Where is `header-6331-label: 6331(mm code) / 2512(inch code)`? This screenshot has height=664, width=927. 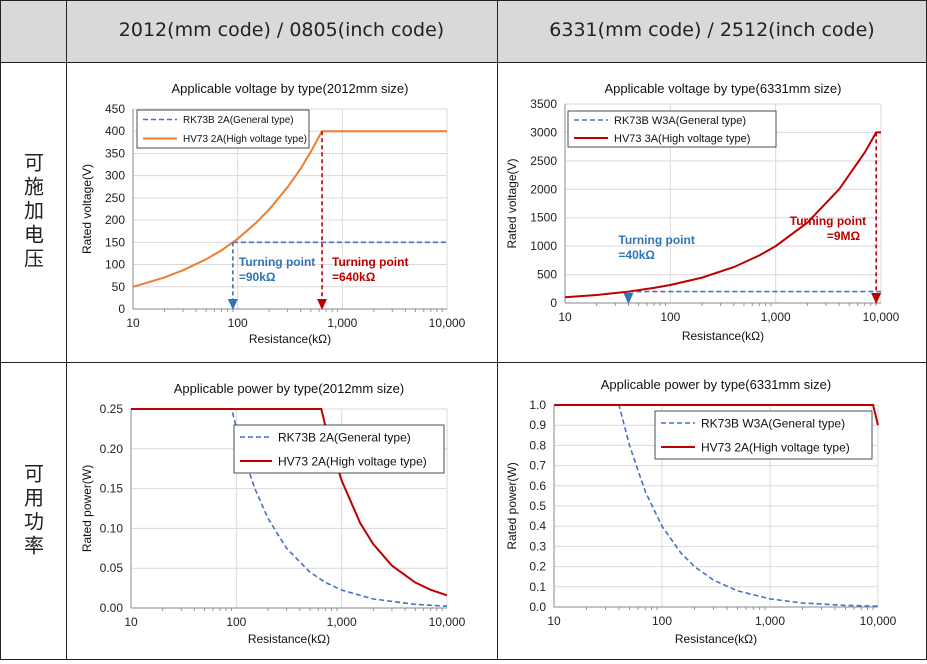 header-6331-label: 6331(mm code) / 2512(inch code) is located at coordinates (712, 30).